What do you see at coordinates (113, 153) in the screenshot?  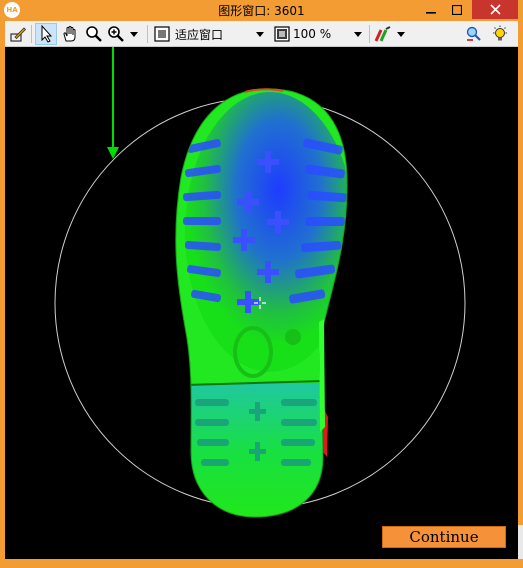 I see `orientation-arrow-head` at bounding box center [113, 153].